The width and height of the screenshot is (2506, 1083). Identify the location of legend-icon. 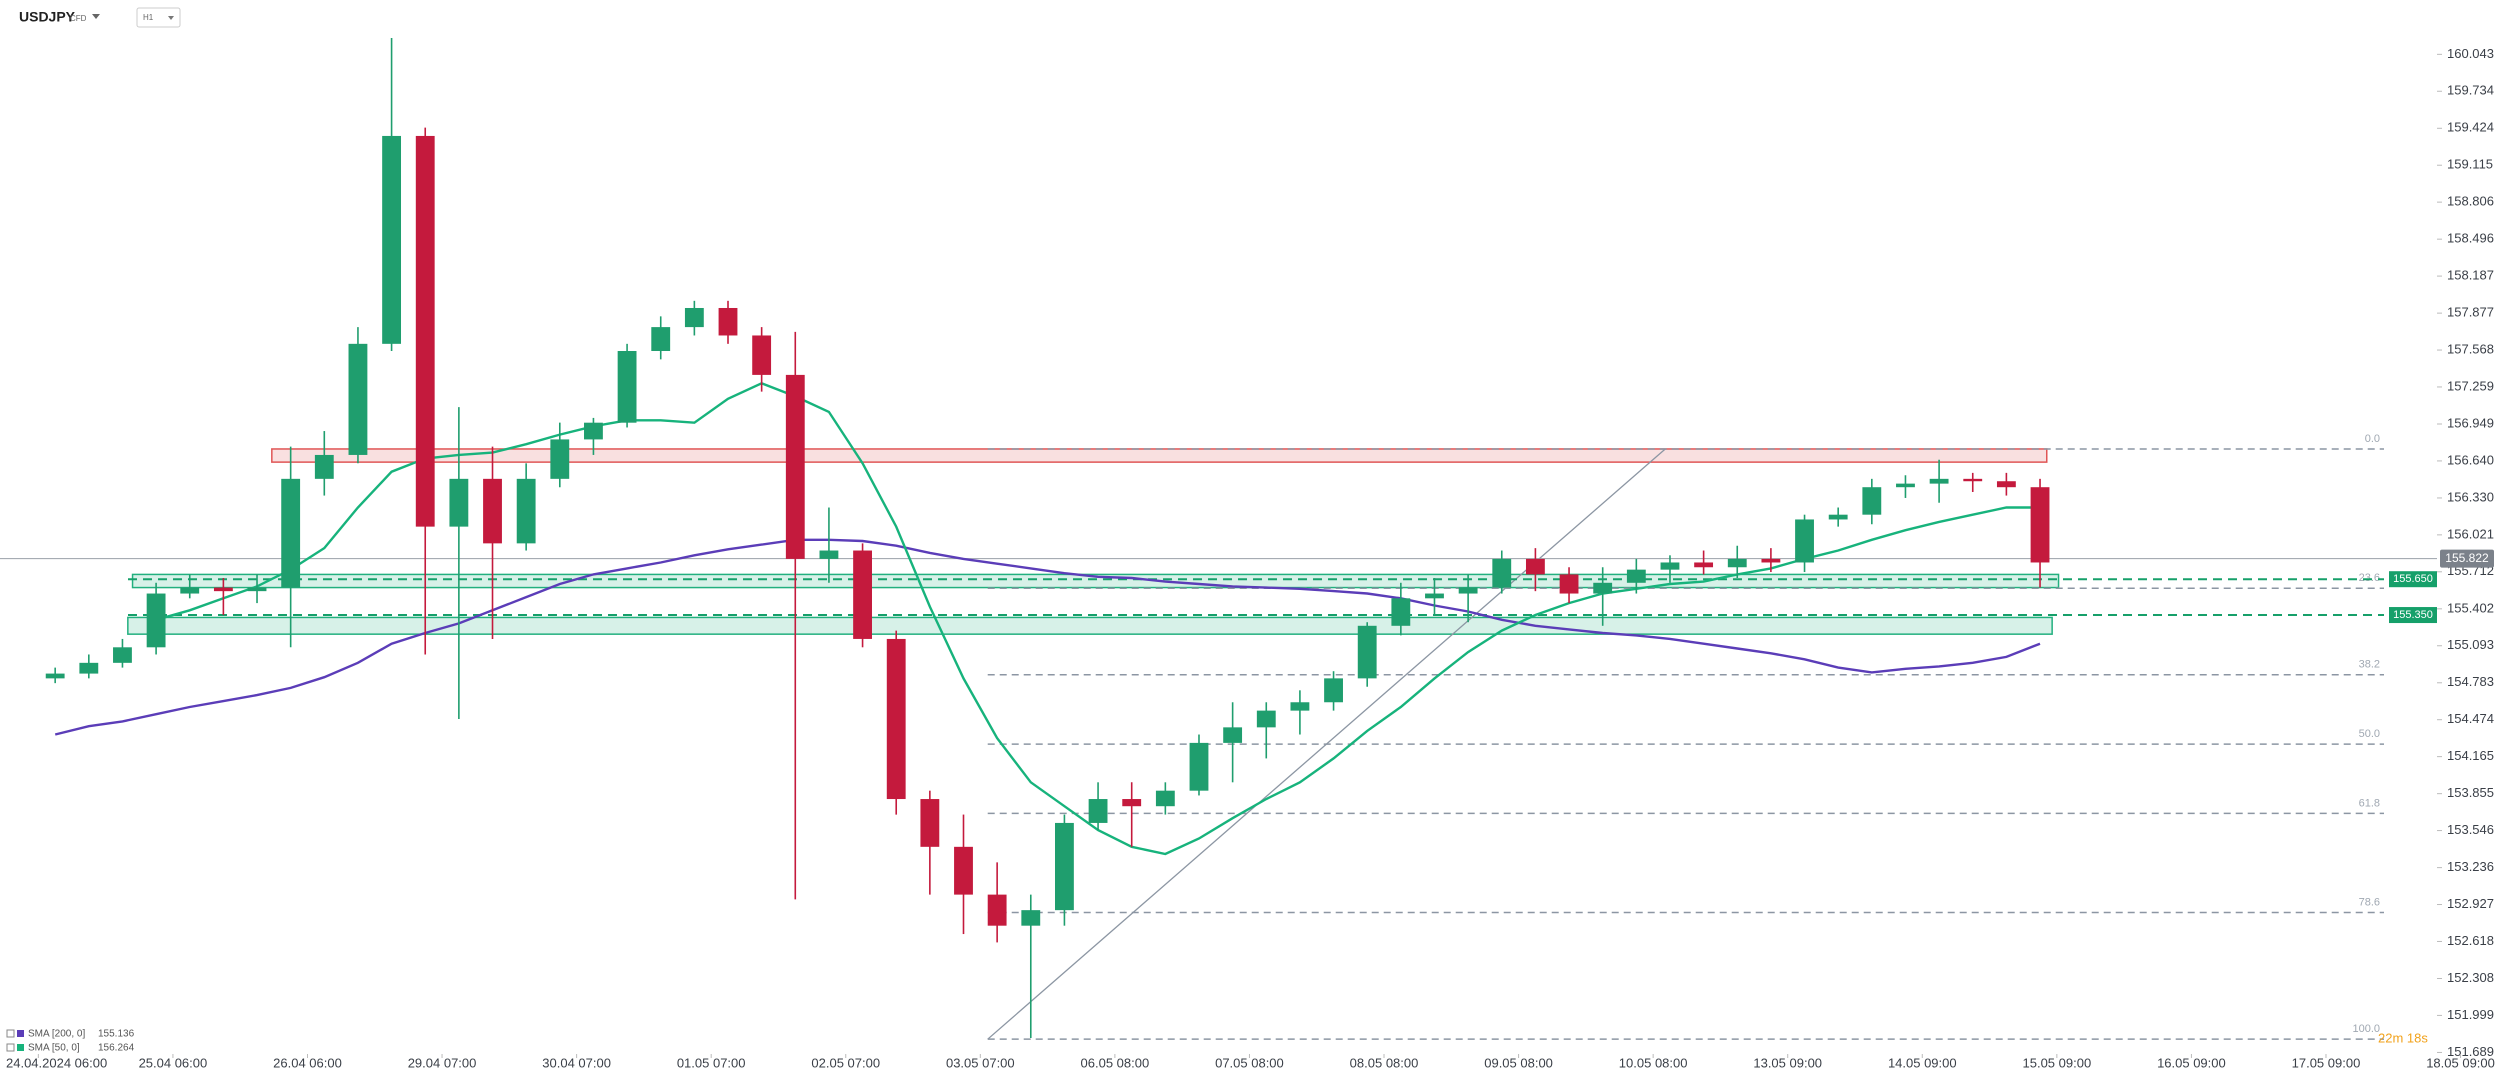
(10, 1047).